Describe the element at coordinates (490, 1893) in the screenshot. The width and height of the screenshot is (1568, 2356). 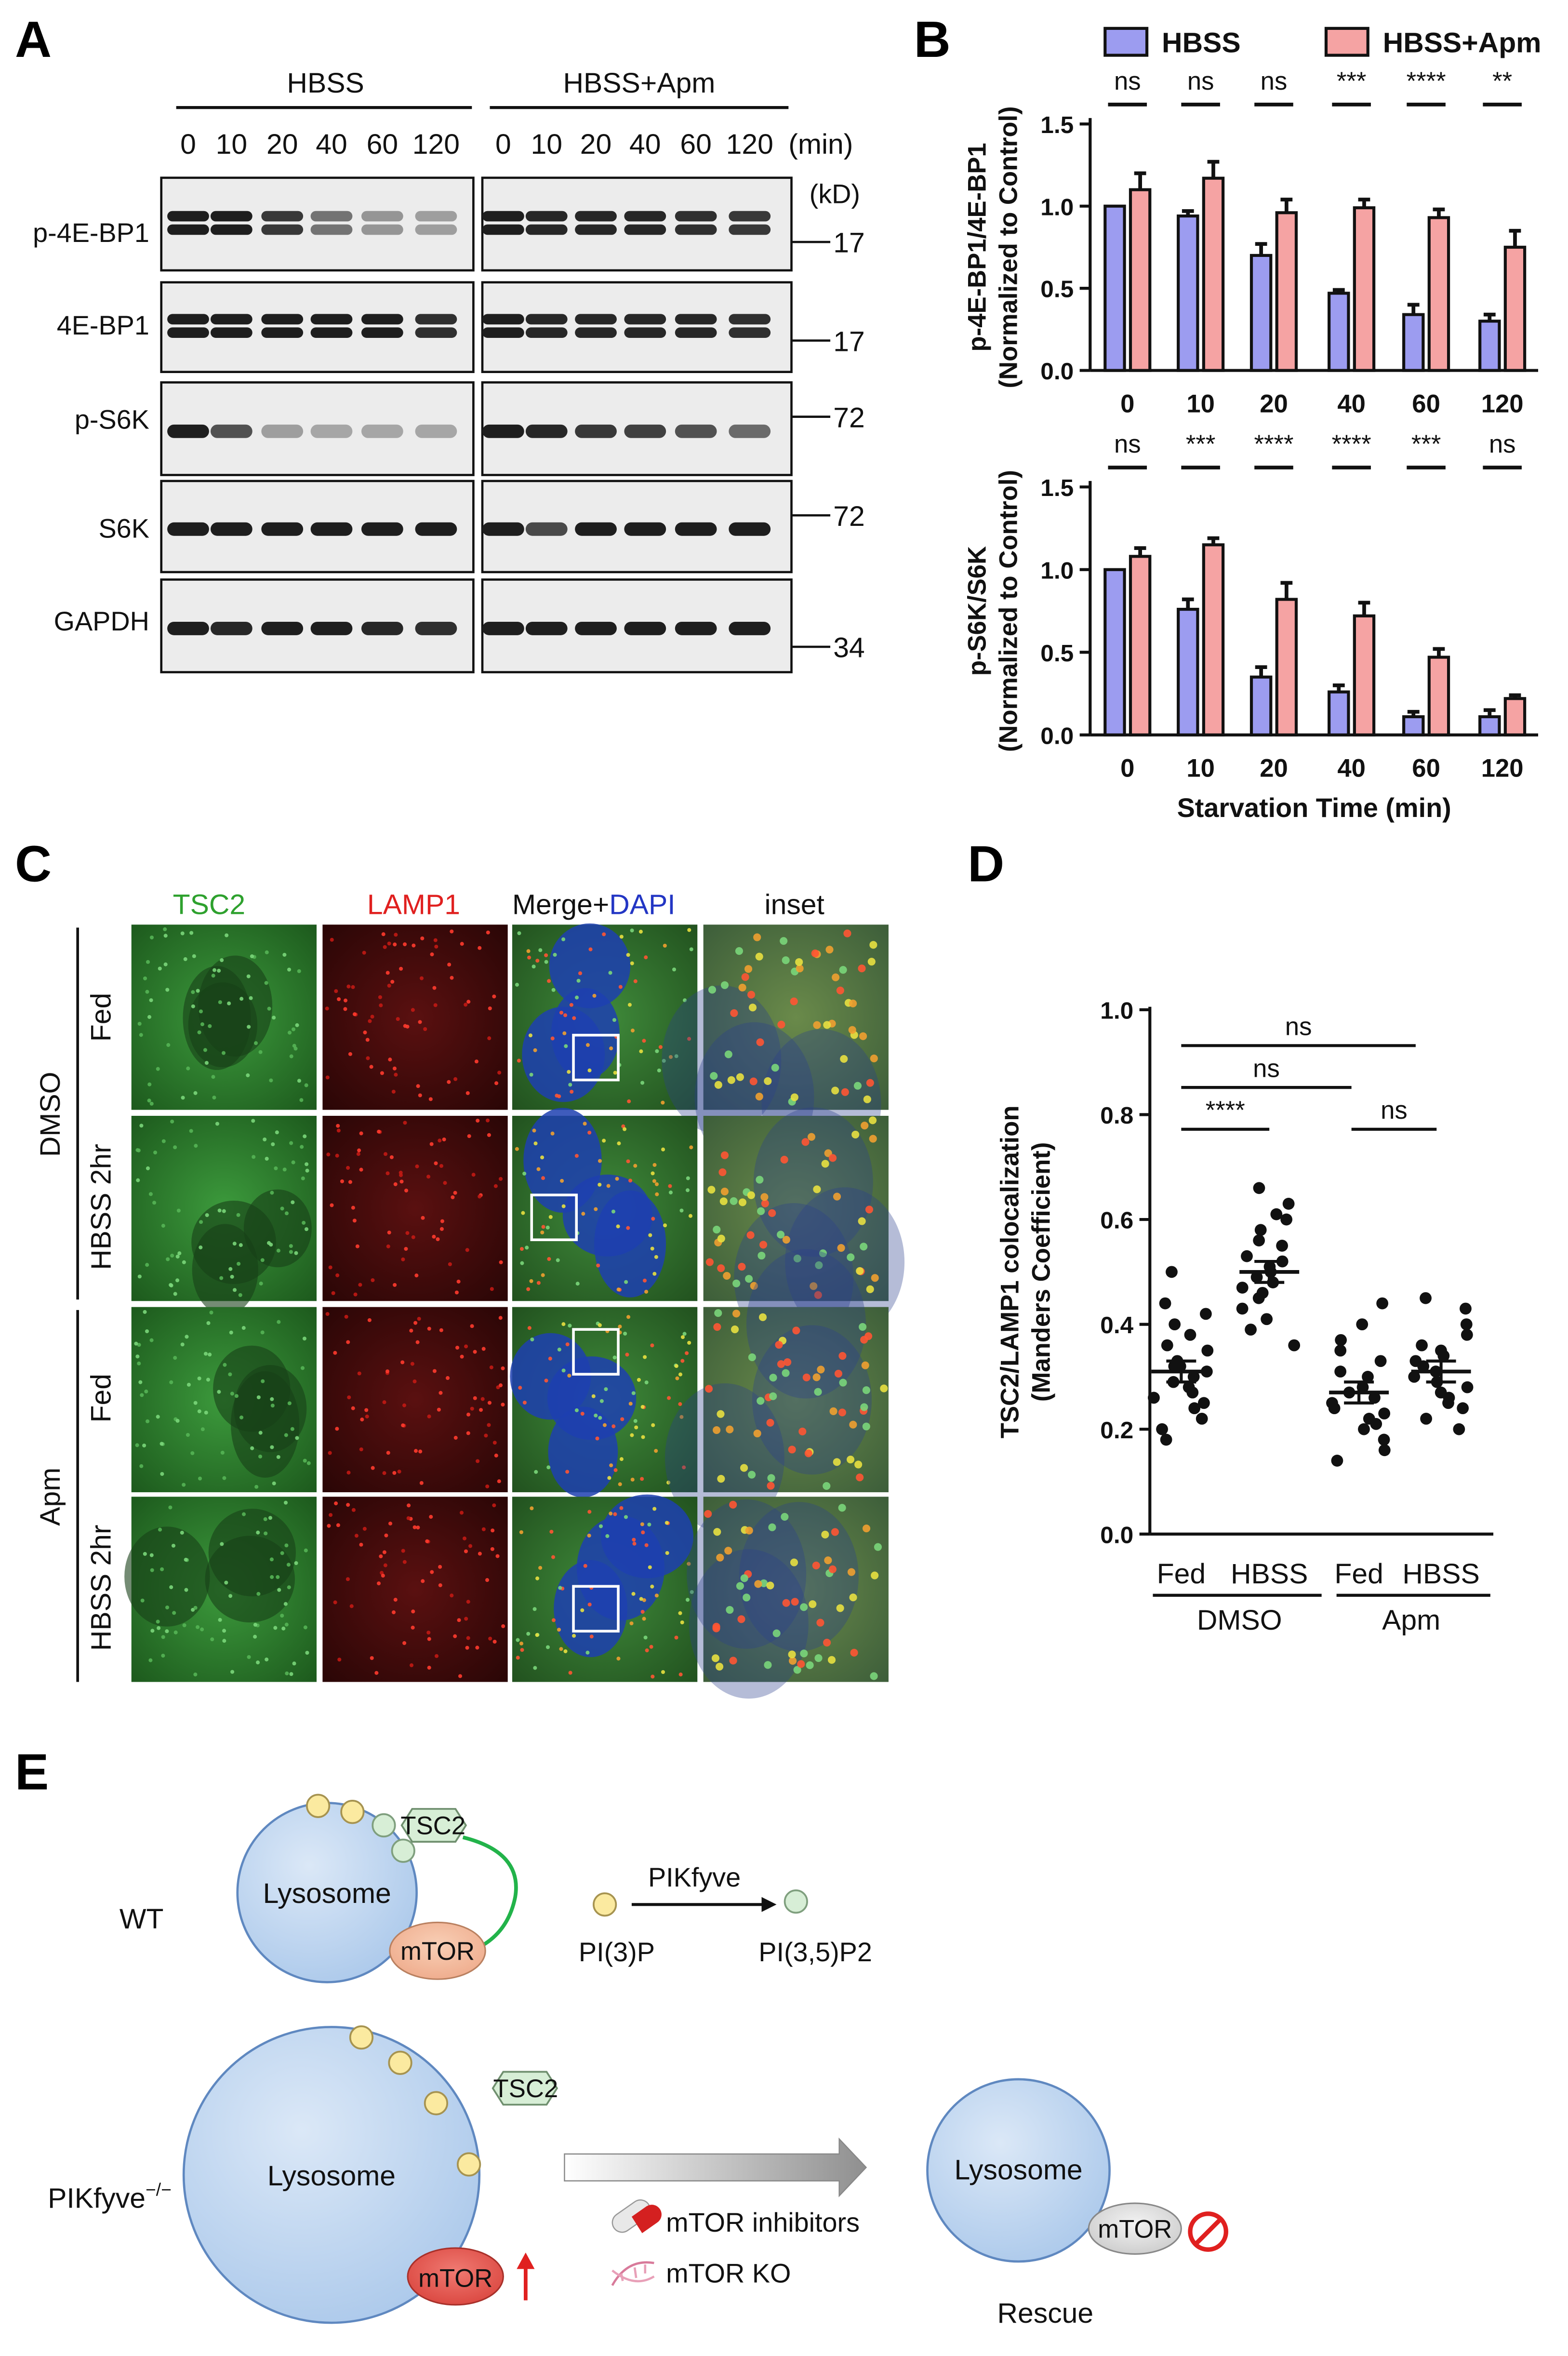
I see `inhibition-arc` at that location.